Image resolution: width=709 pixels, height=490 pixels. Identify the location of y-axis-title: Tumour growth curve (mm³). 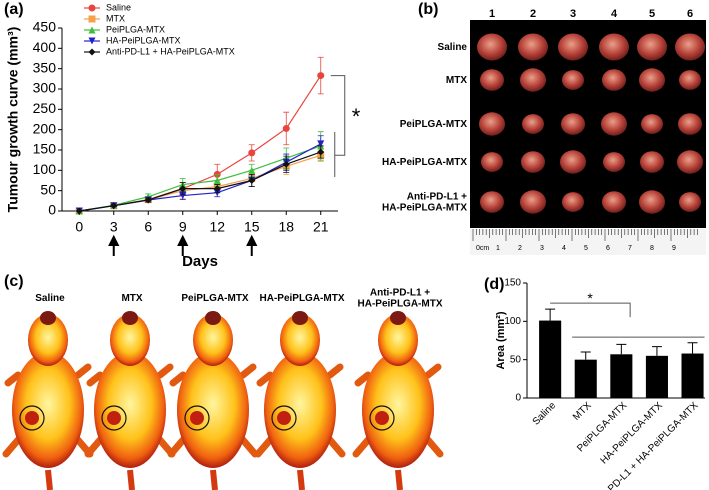
(13, 120).